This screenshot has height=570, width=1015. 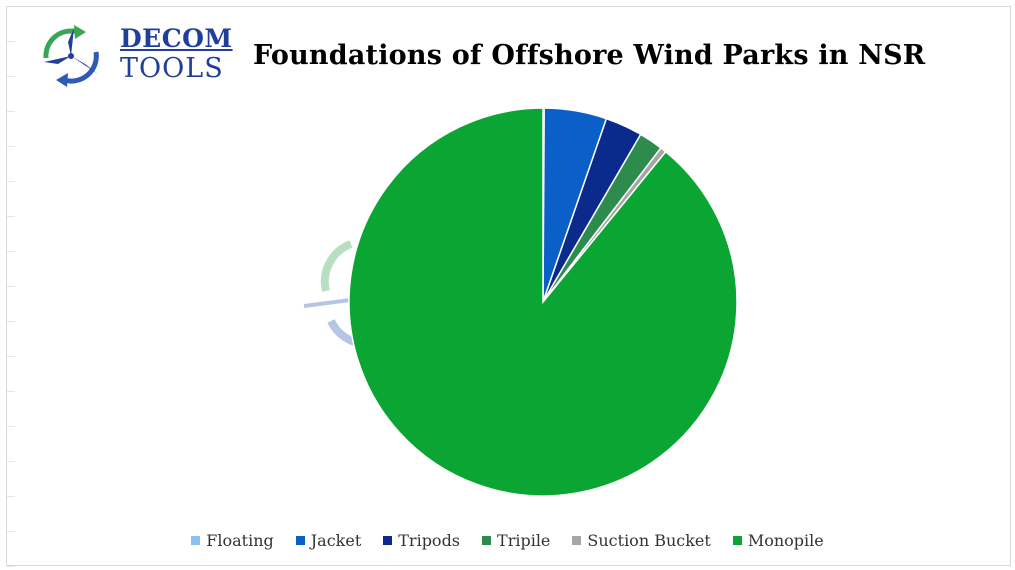 I want to click on legend-item-monopile: Monopile, so click(x=778, y=540).